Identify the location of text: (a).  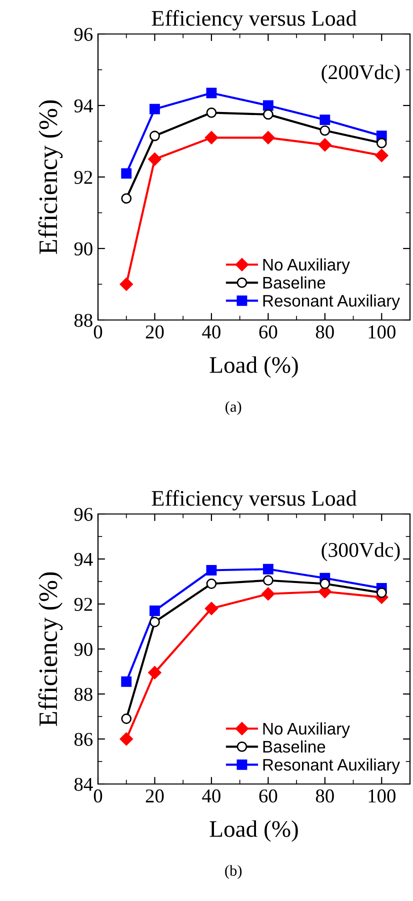
(234, 408).